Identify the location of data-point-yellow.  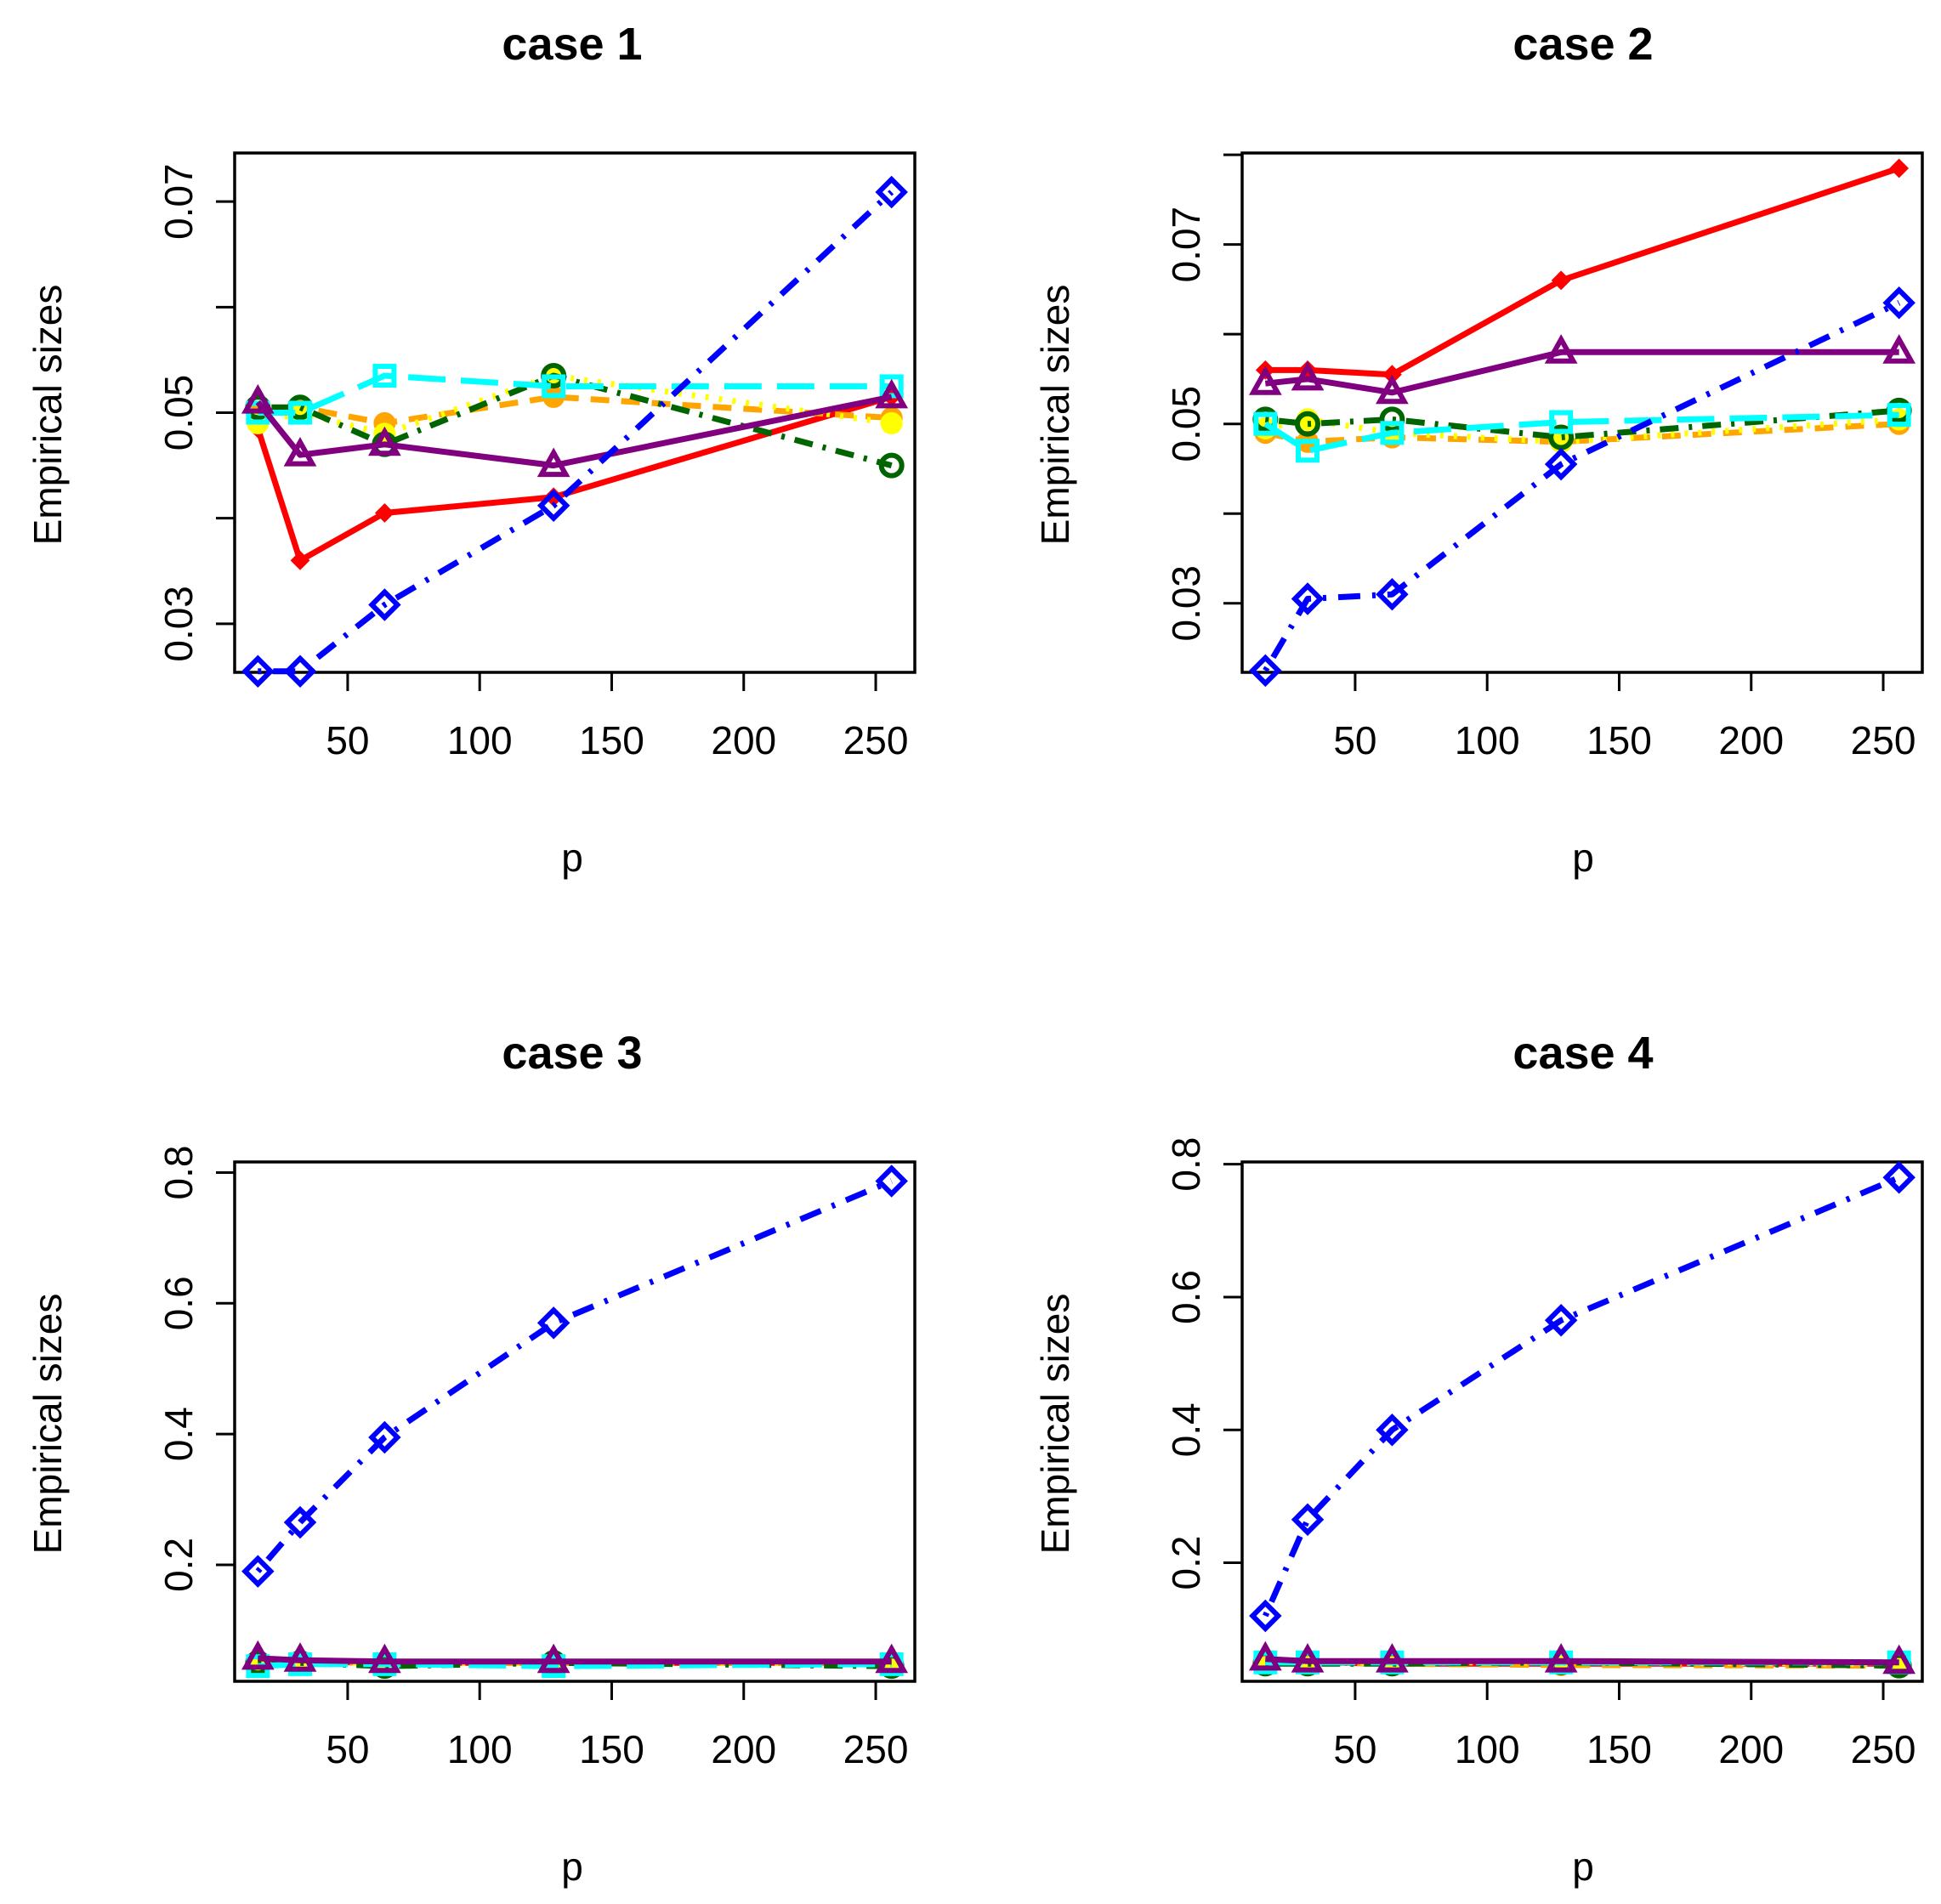
(891, 422).